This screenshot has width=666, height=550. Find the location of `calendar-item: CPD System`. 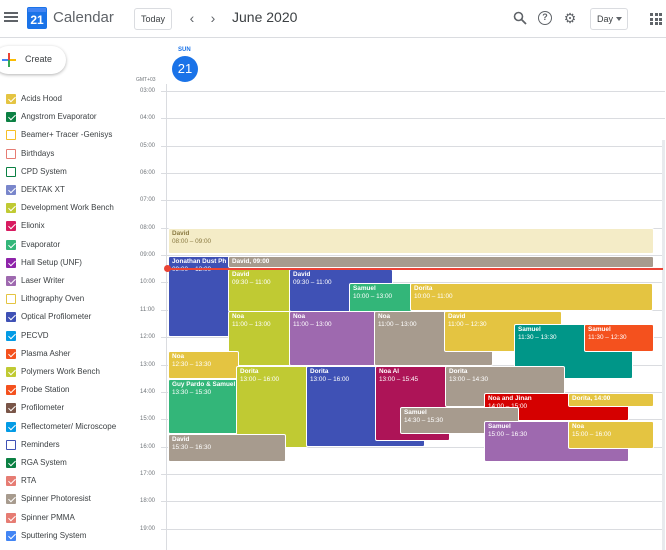

calendar-item: CPD System is located at coordinates (80, 173).